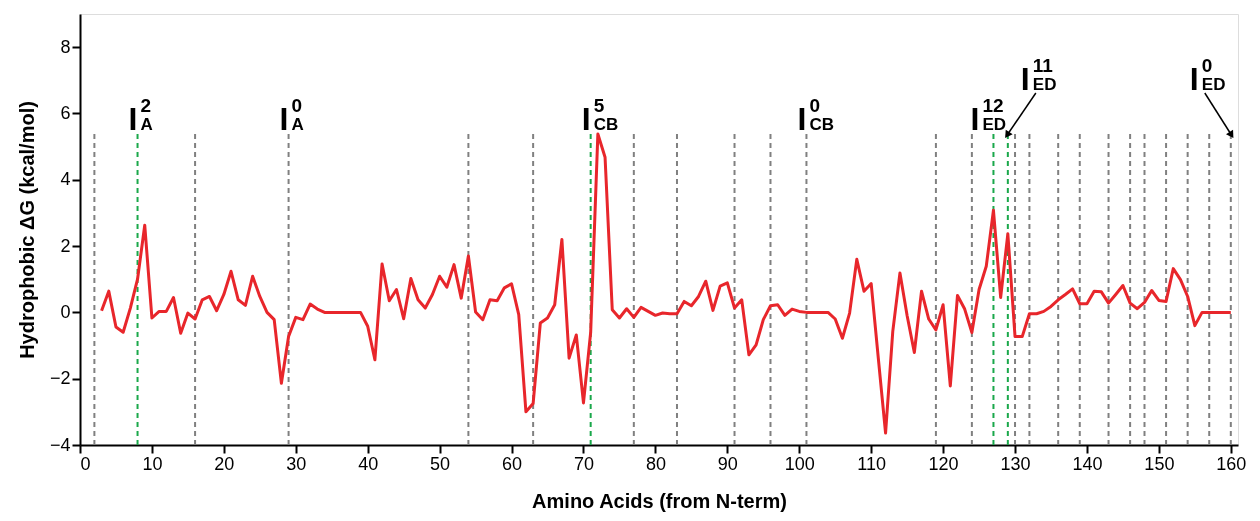 This screenshot has height=521, width=1260. Describe the element at coordinates (65, 311) in the screenshot. I see `y-tick-label: 0` at that location.